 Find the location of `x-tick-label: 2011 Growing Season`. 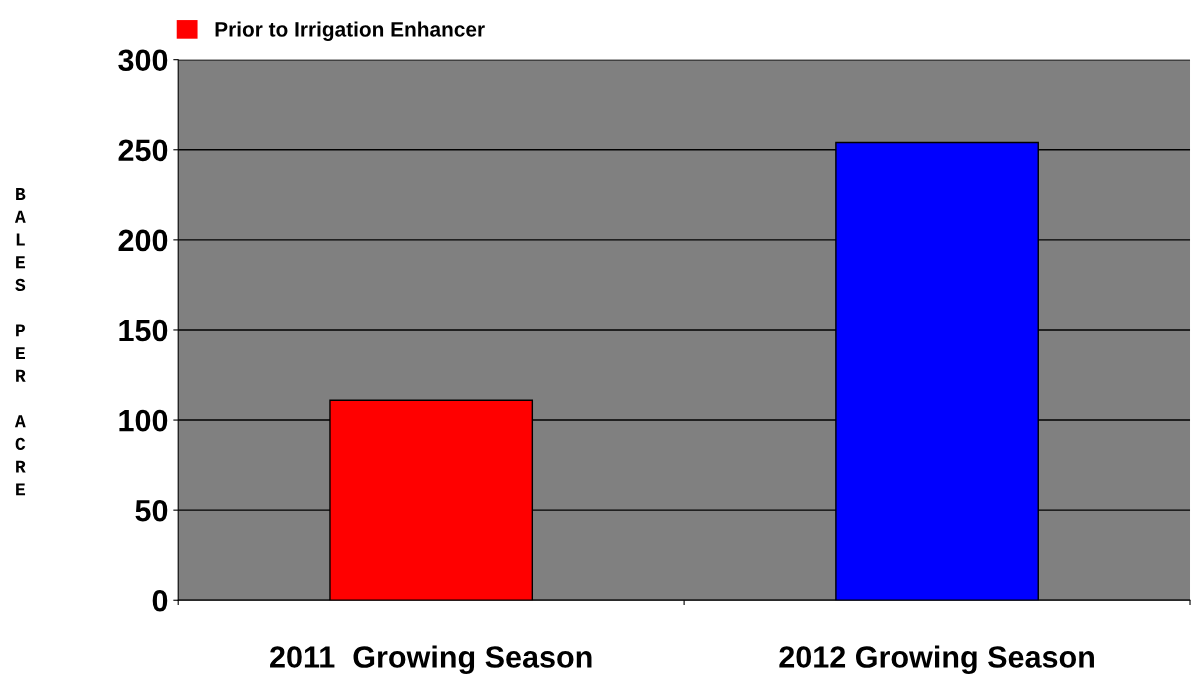

x-tick-label: 2011 Growing Season is located at coordinates (431, 660).